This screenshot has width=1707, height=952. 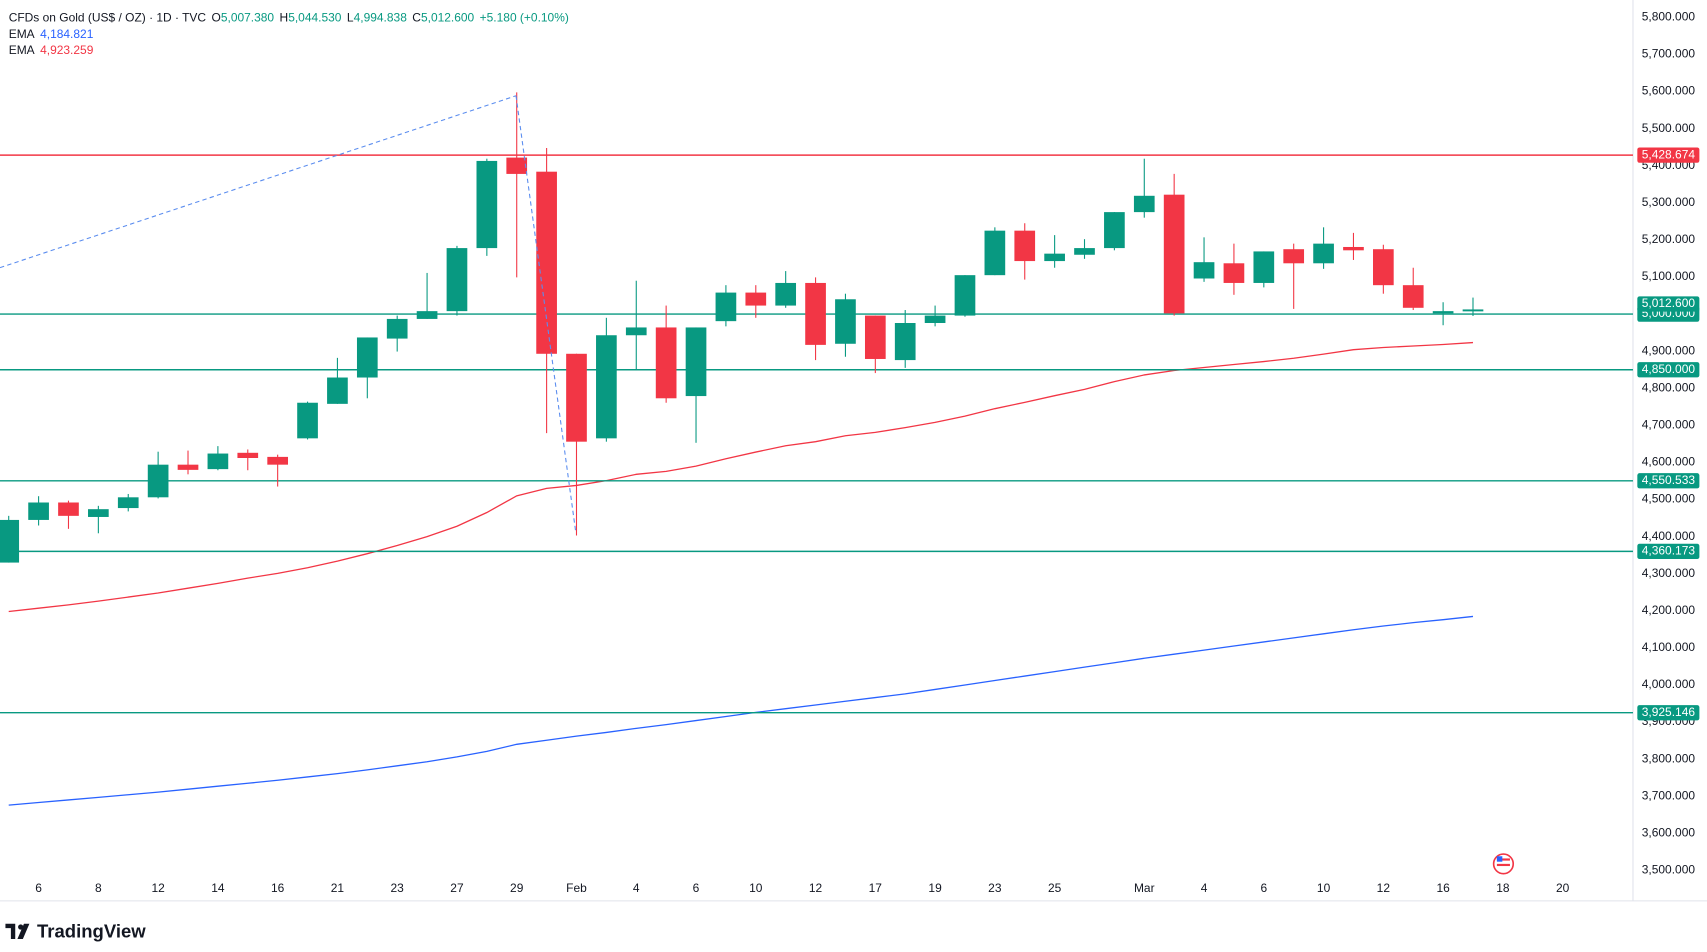 I want to click on y-tick-label: 4,300.000, so click(x=1669, y=573).